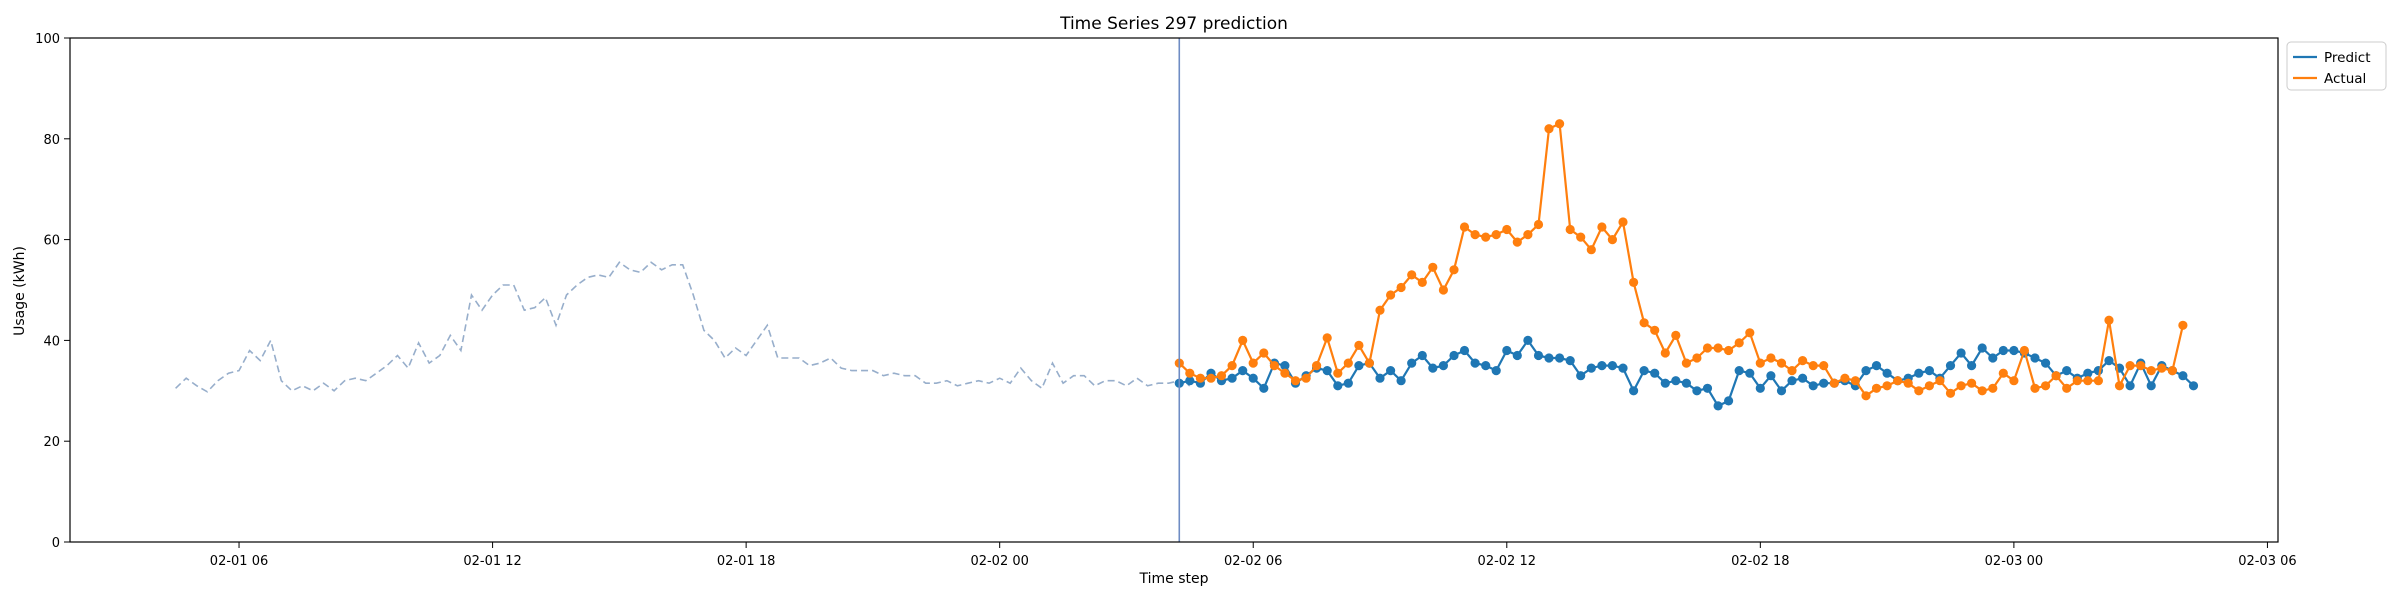 The width and height of the screenshot is (2400, 600). Describe the element at coordinates (492, 561) in the screenshot. I see `x-tick-label: 02-01 12` at that location.